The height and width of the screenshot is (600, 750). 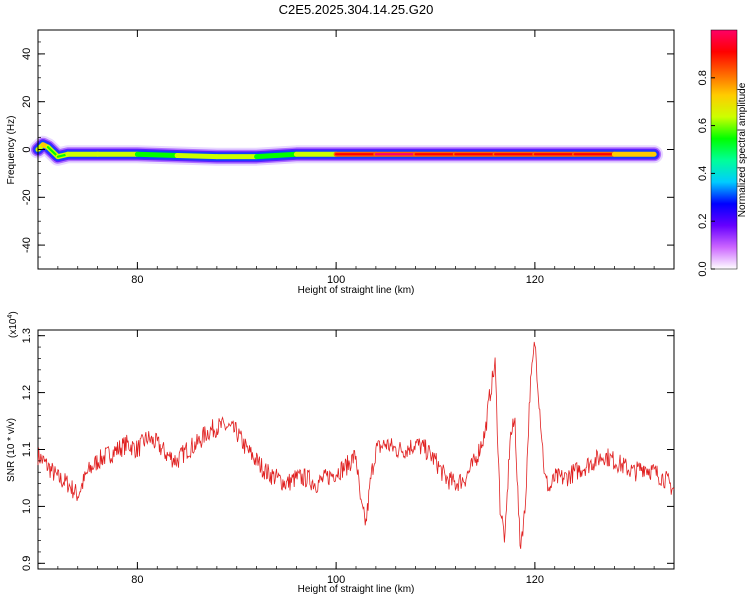 I want to click on y-tick-label: -40, so click(x=27, y=245).